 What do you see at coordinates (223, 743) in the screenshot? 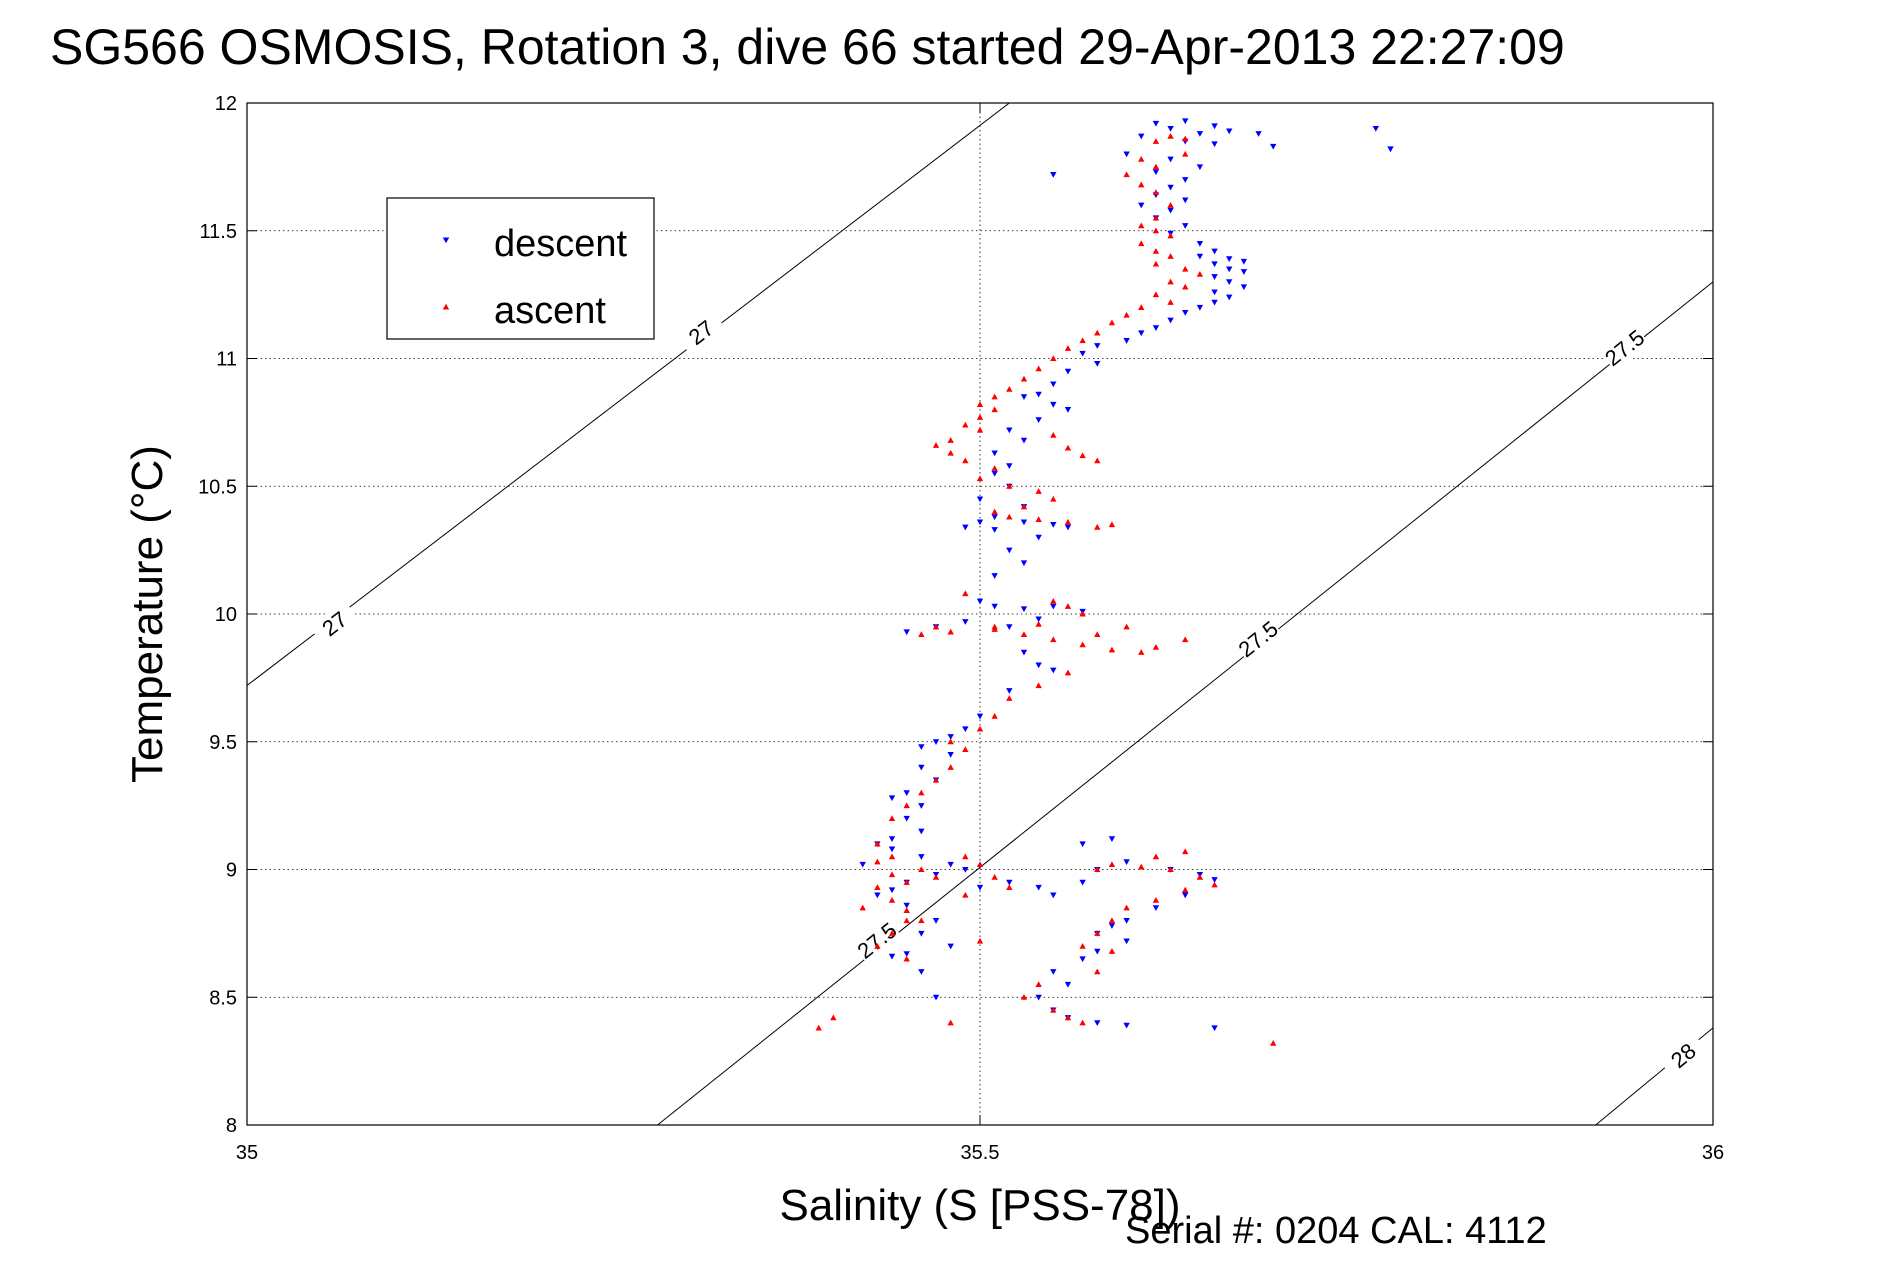
I see `y-tick-label: 9.5` at bounding box center [223, 743].